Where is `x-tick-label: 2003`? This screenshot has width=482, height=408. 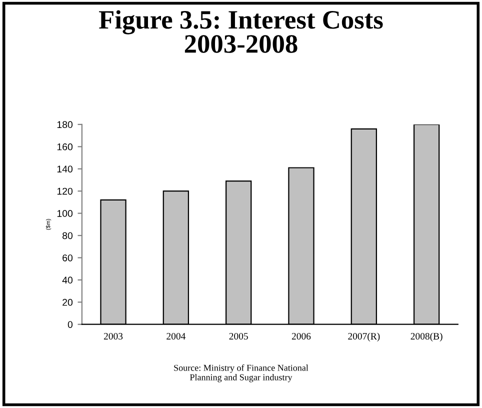 x-tick-label: 2003 is located at coordinates (113, 336).